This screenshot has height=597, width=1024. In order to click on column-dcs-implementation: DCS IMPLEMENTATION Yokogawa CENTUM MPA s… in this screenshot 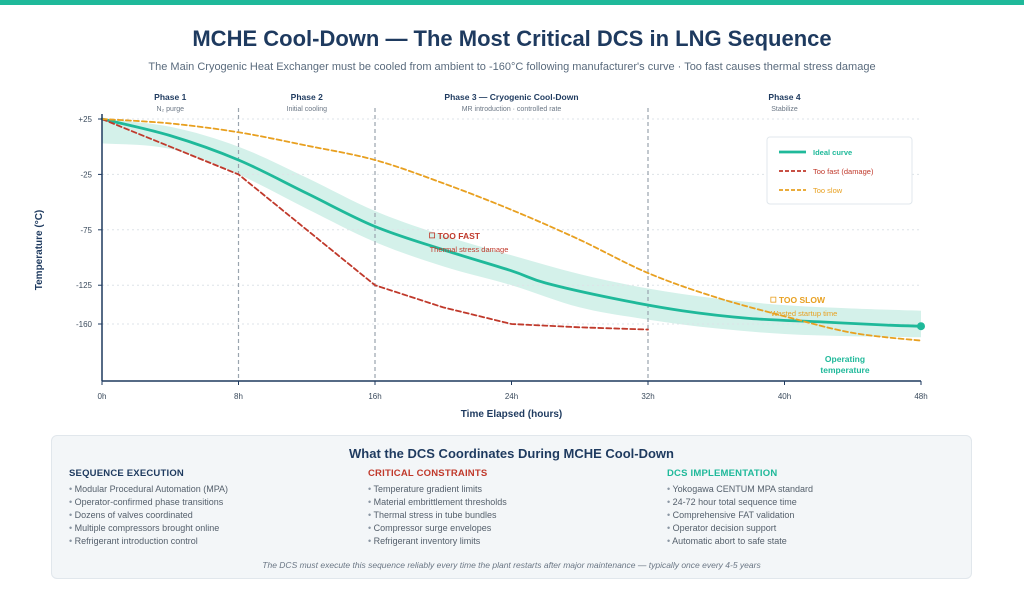, I will do `click(812, 508)`.